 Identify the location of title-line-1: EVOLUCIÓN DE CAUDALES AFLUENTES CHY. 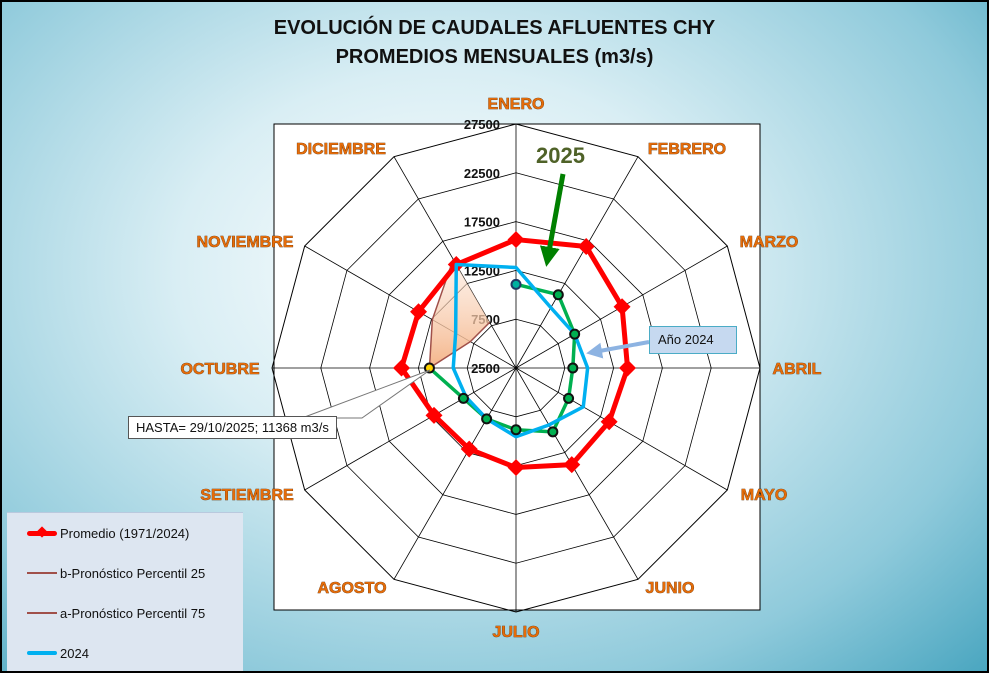
(494, 28).